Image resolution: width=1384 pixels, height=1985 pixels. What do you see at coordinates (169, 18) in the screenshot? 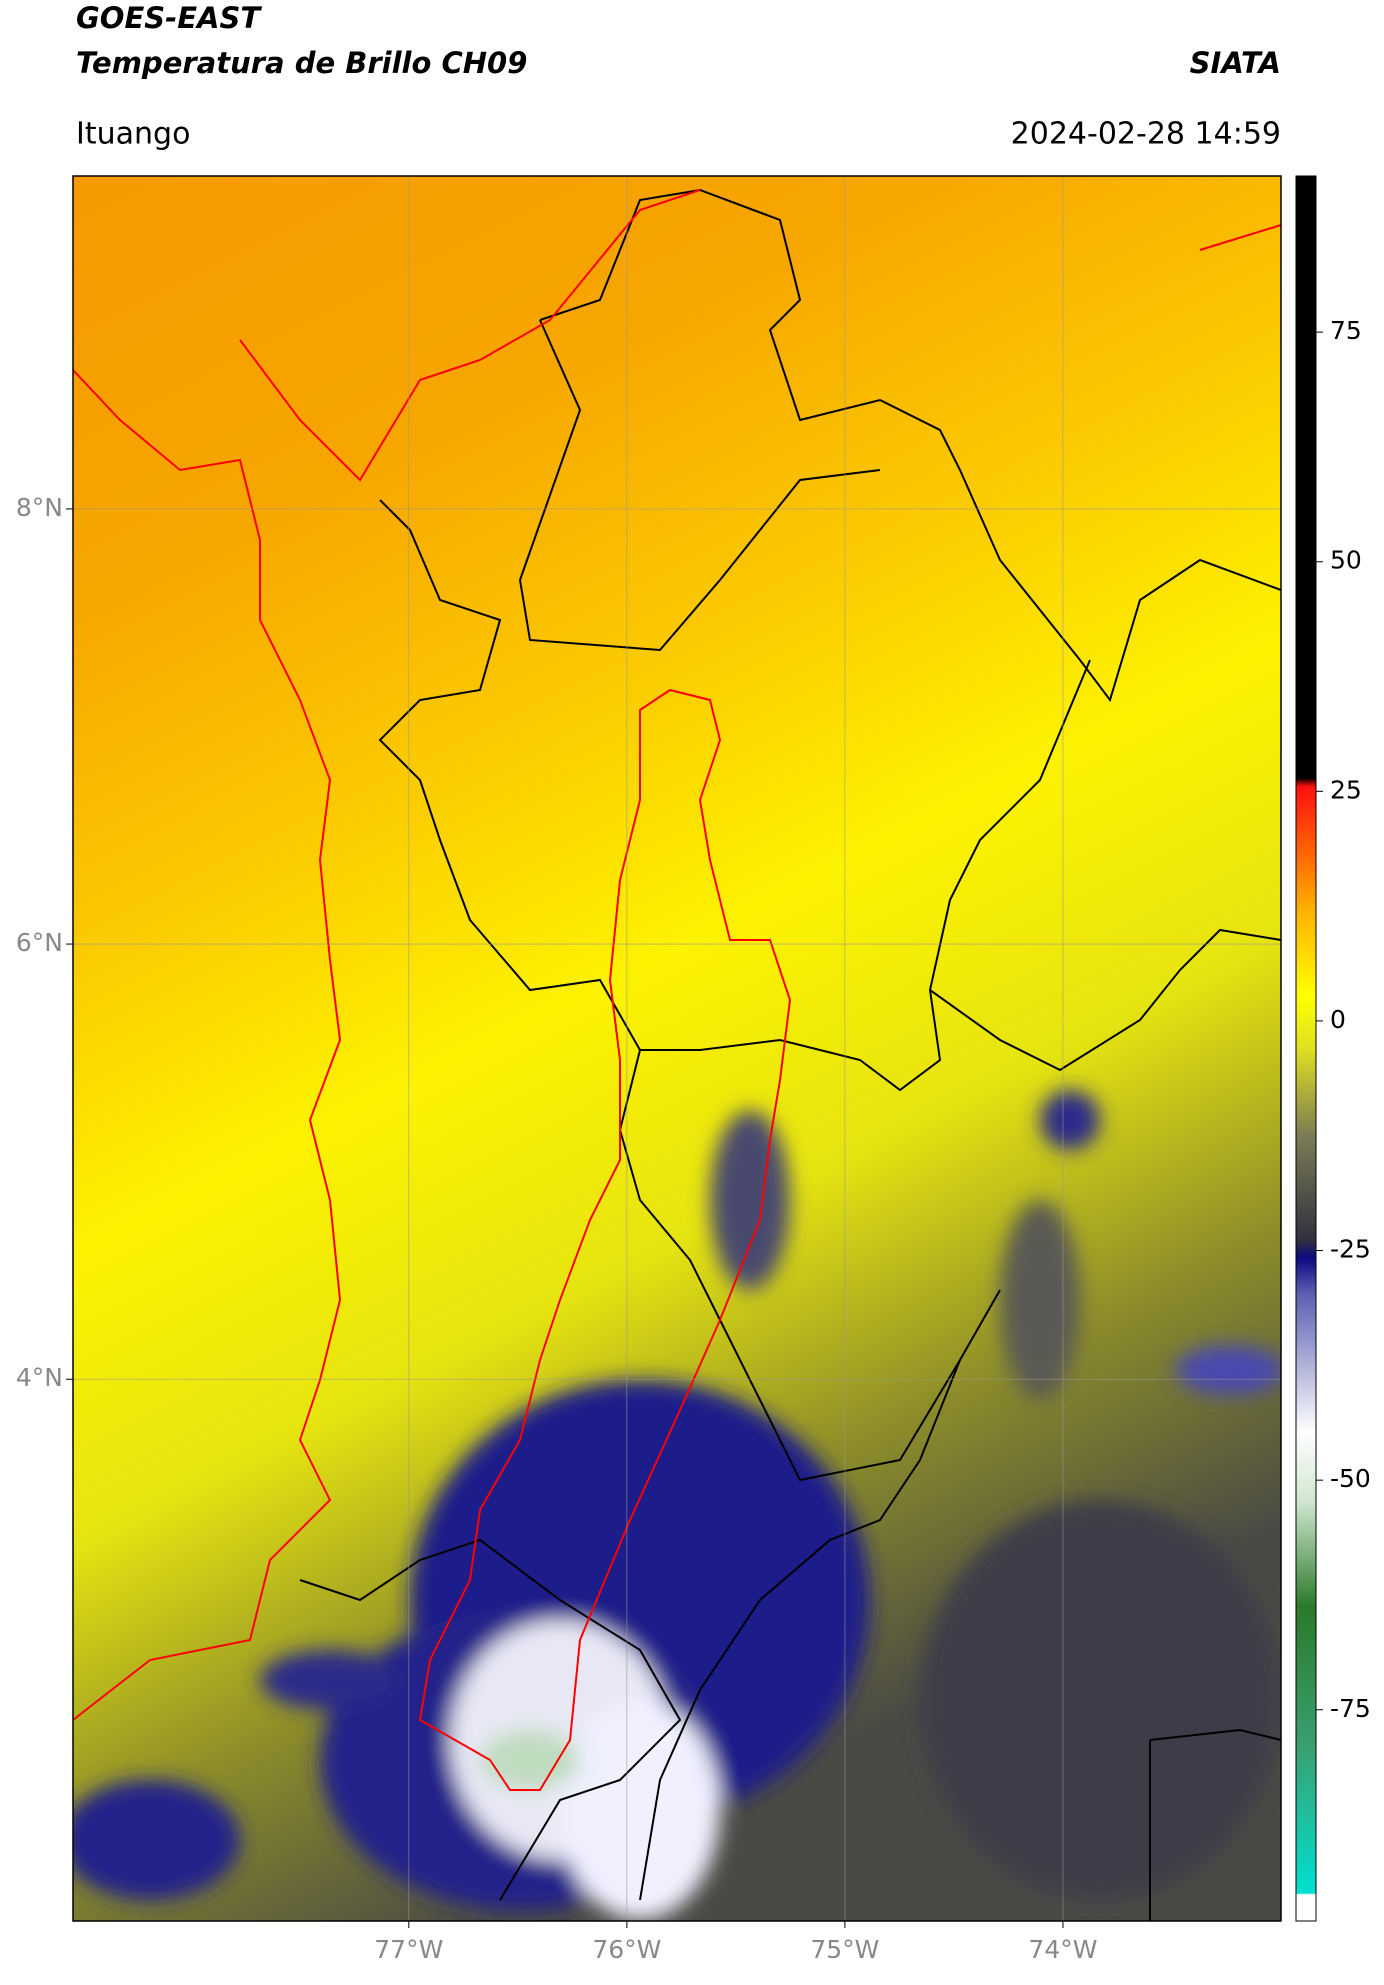
I see `title: GOES-EAST` at bounding box center [169, 18].